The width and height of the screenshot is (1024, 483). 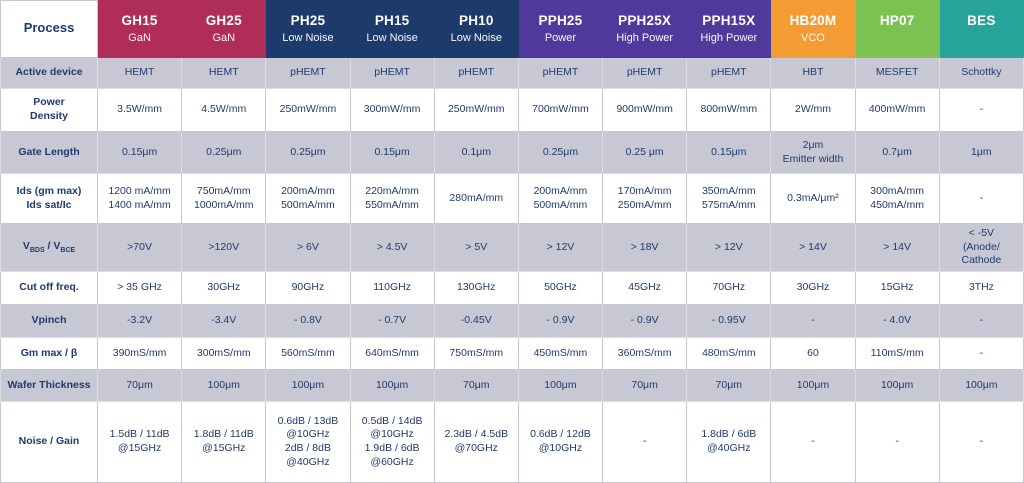 What do you see at coordinates (729, 198) in the screenshot?
I see `table-cell: 350mA/mm 575mA/mm` at bounding box center [729, 198].